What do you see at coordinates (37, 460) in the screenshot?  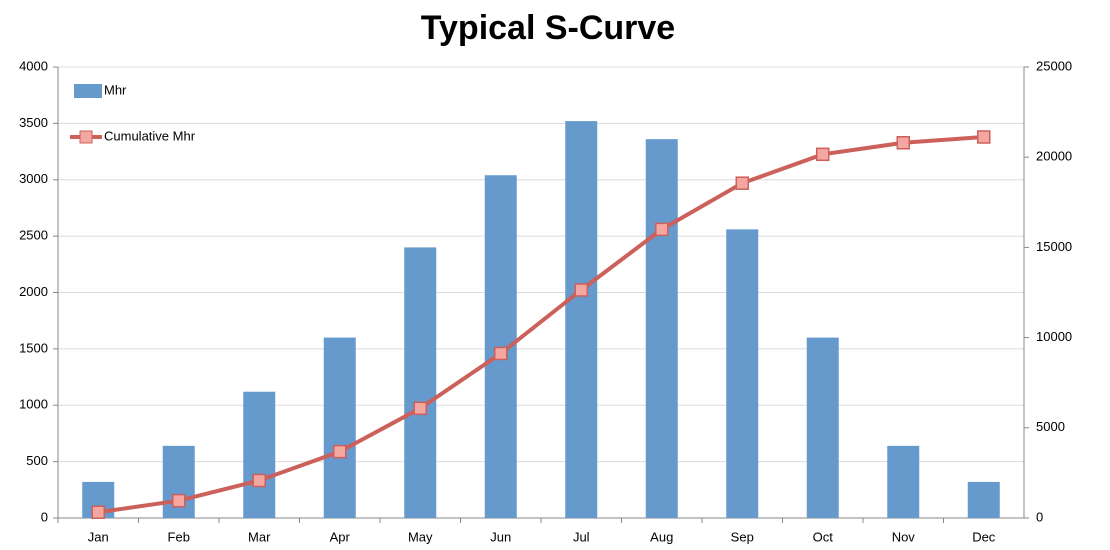 I see `y-tick-label: 500` at bounding box center [37, 460].